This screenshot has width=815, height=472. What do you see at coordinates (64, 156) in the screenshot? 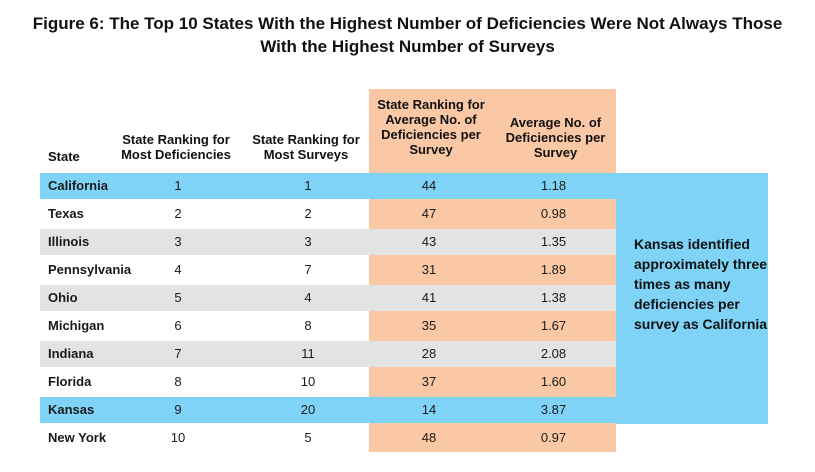
I see `header-state-label: State` at bounding box center [64, 156].